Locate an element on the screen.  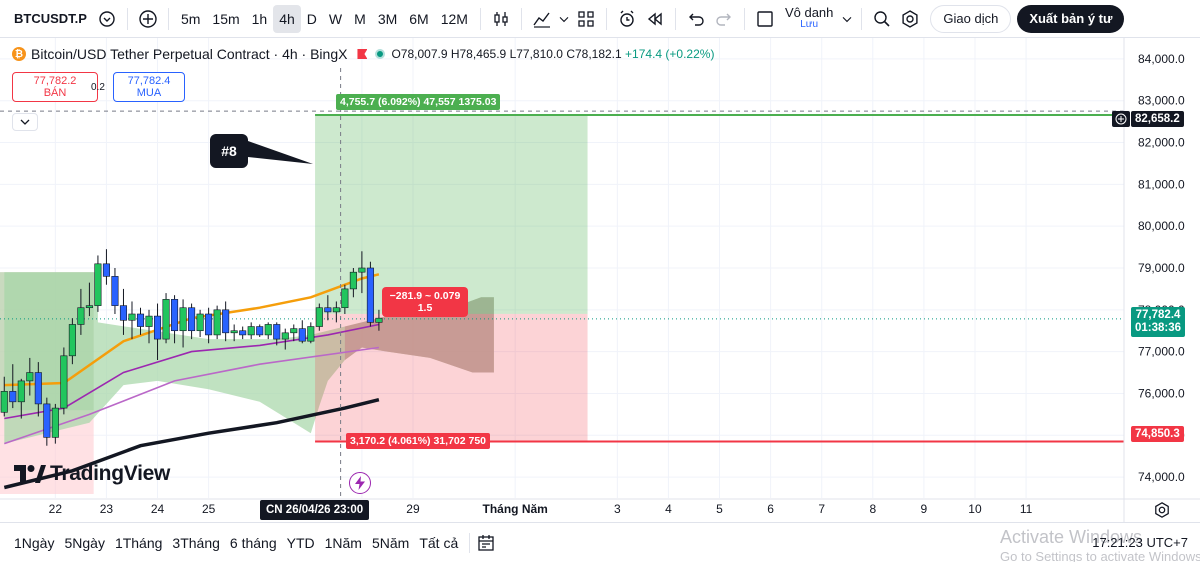
callout-note: #8 is located at coordinates (229, 151).